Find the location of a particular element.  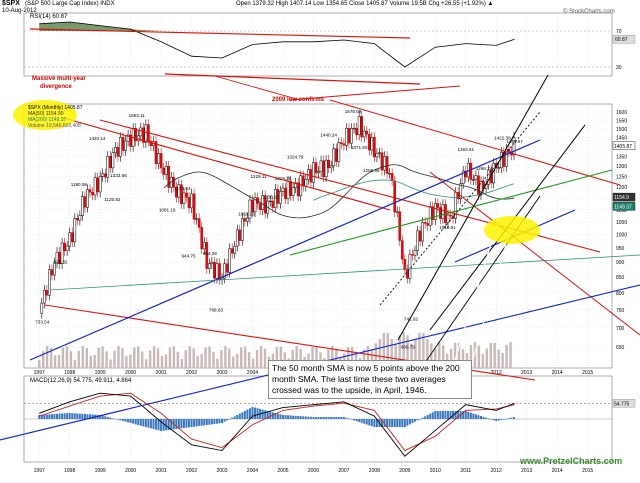

macd-x-tick-label: 1998 is located at coordinates (69, 471).